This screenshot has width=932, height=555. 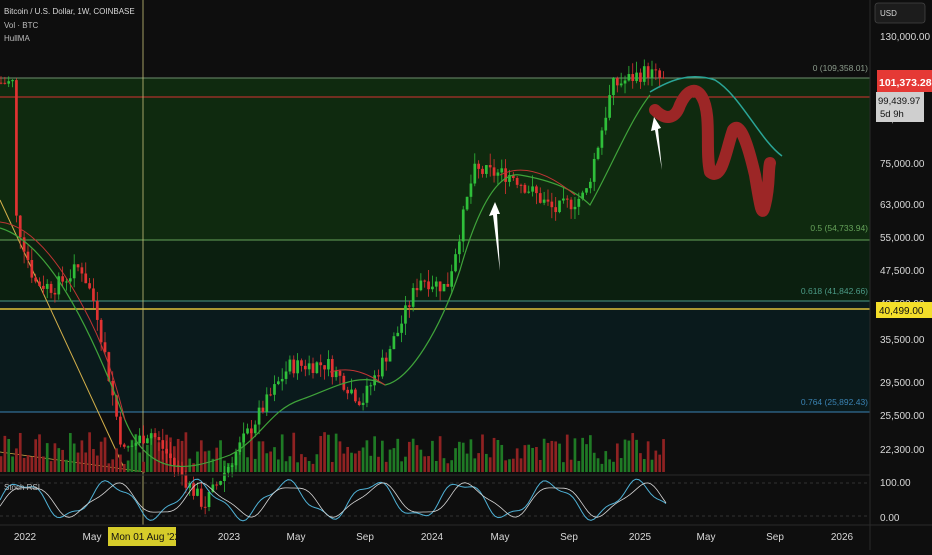 I want to click on currency-label: USD, so click(x=888, y=13).